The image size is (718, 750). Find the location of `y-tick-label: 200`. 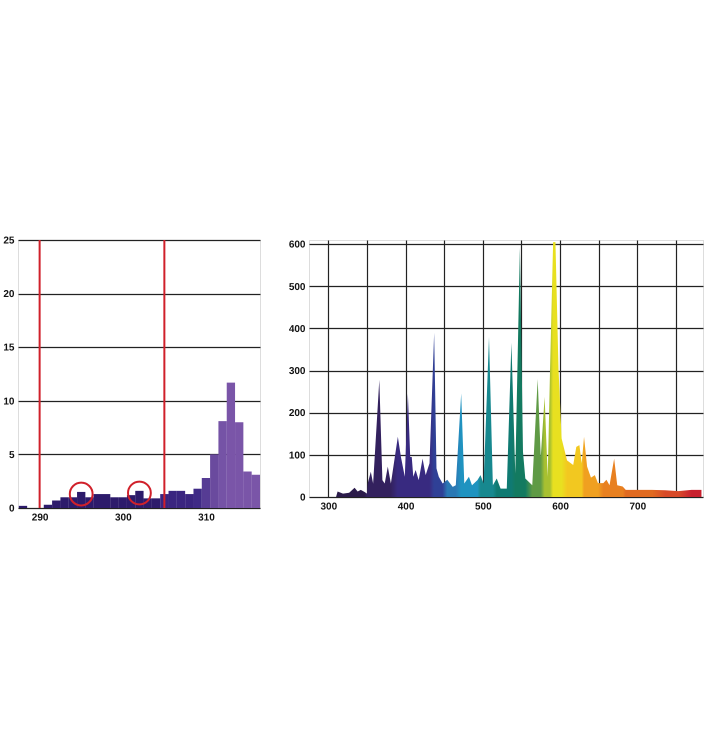

y-tick-label: 200 is located at coordinates (297, 414).